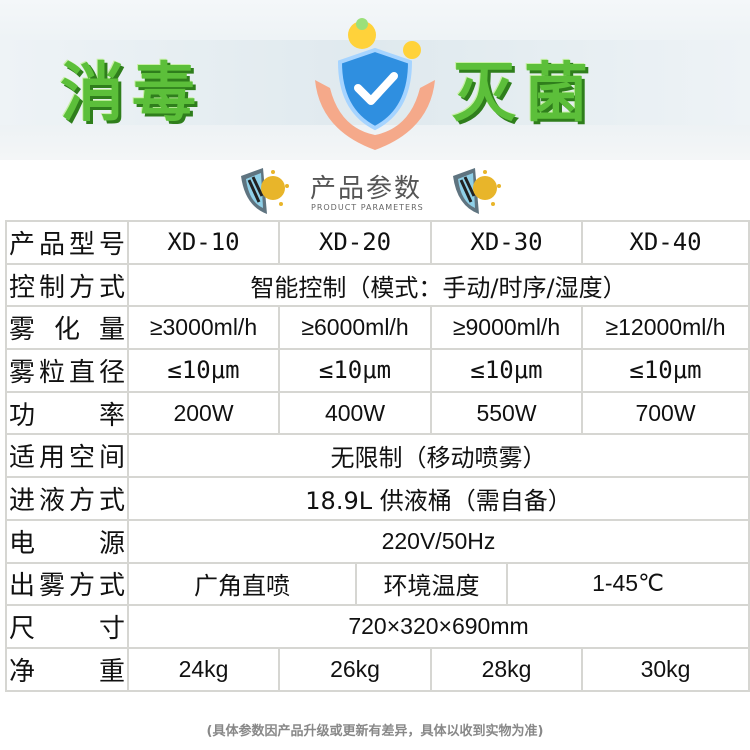 Image resolution: width=750 pixels, height=750 pixels. Describe the element at coordinates (132, 94) in the screenshot. I see `banner-title-left: 消毒` at that location.